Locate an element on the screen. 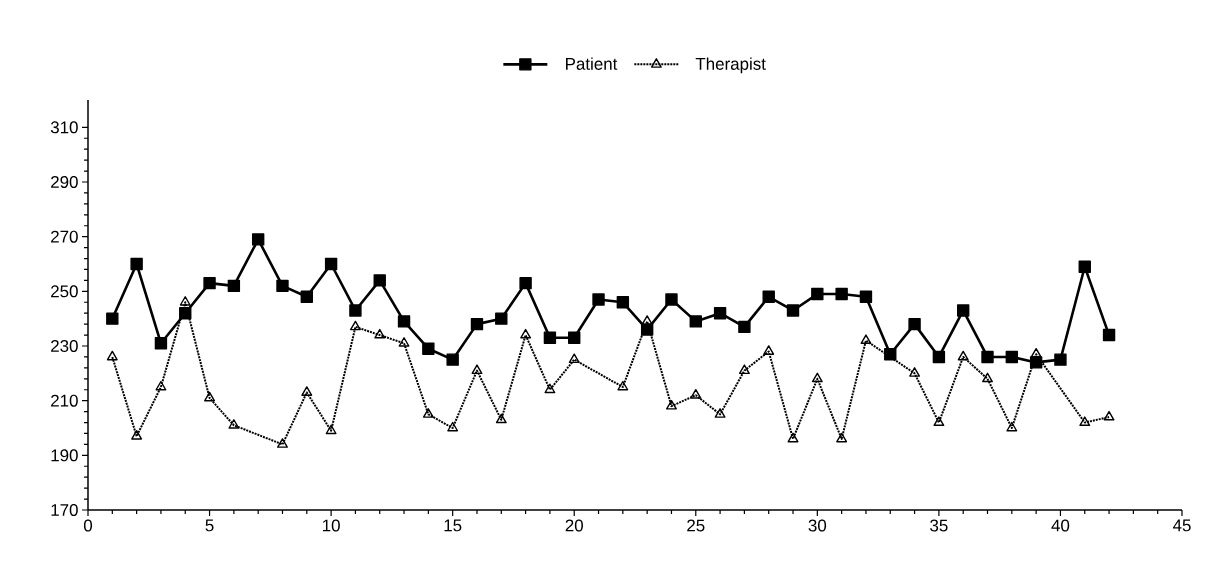  legend-label: Patient is located at coordinates (592, 63).